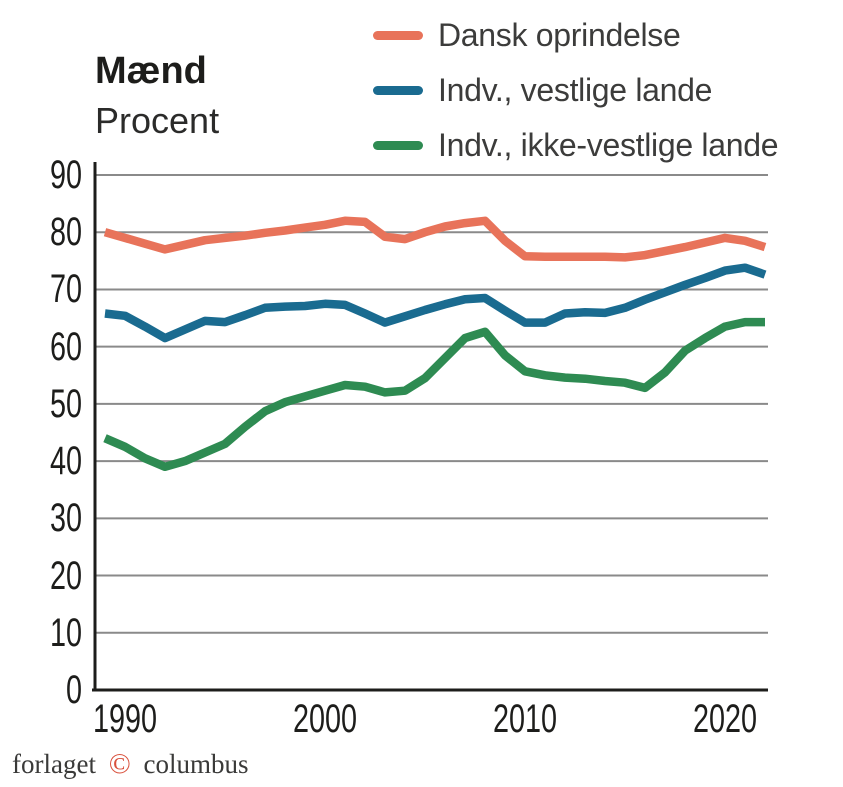 This screenshot has width=843, height=787. What do you see at coordinates (65, 346) in the screenshot?
I see `y-tick-label: 60` at bounding box center [65, 346].